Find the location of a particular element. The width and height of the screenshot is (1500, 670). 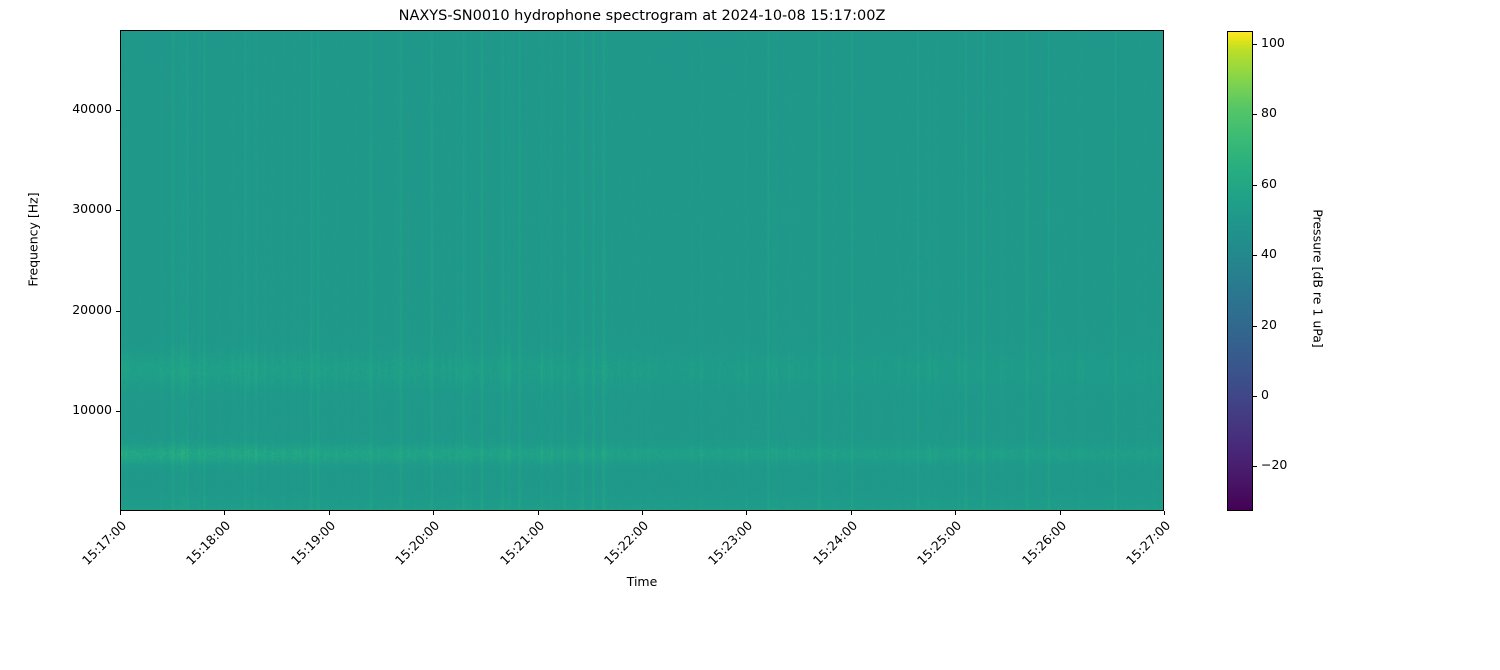

colorbar-tick-label: 20 is located at coordinates (1269, 324).